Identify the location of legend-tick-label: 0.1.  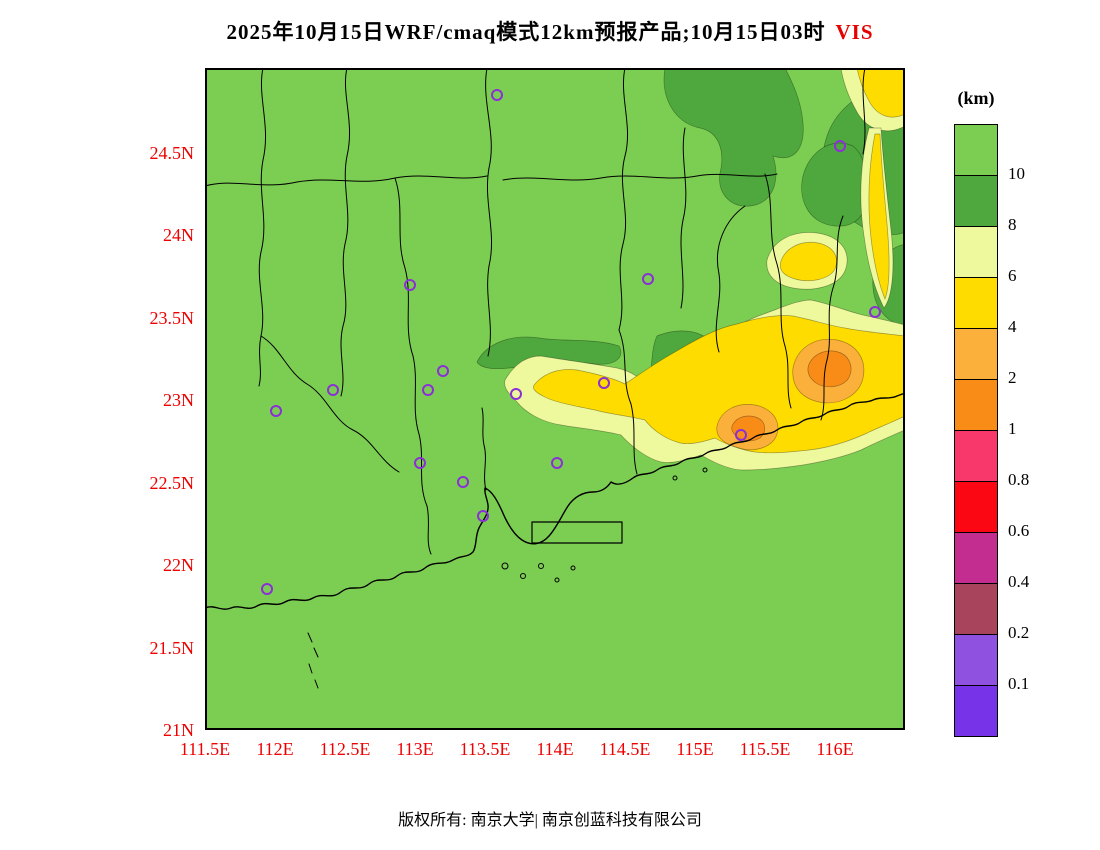
(1019, 683).